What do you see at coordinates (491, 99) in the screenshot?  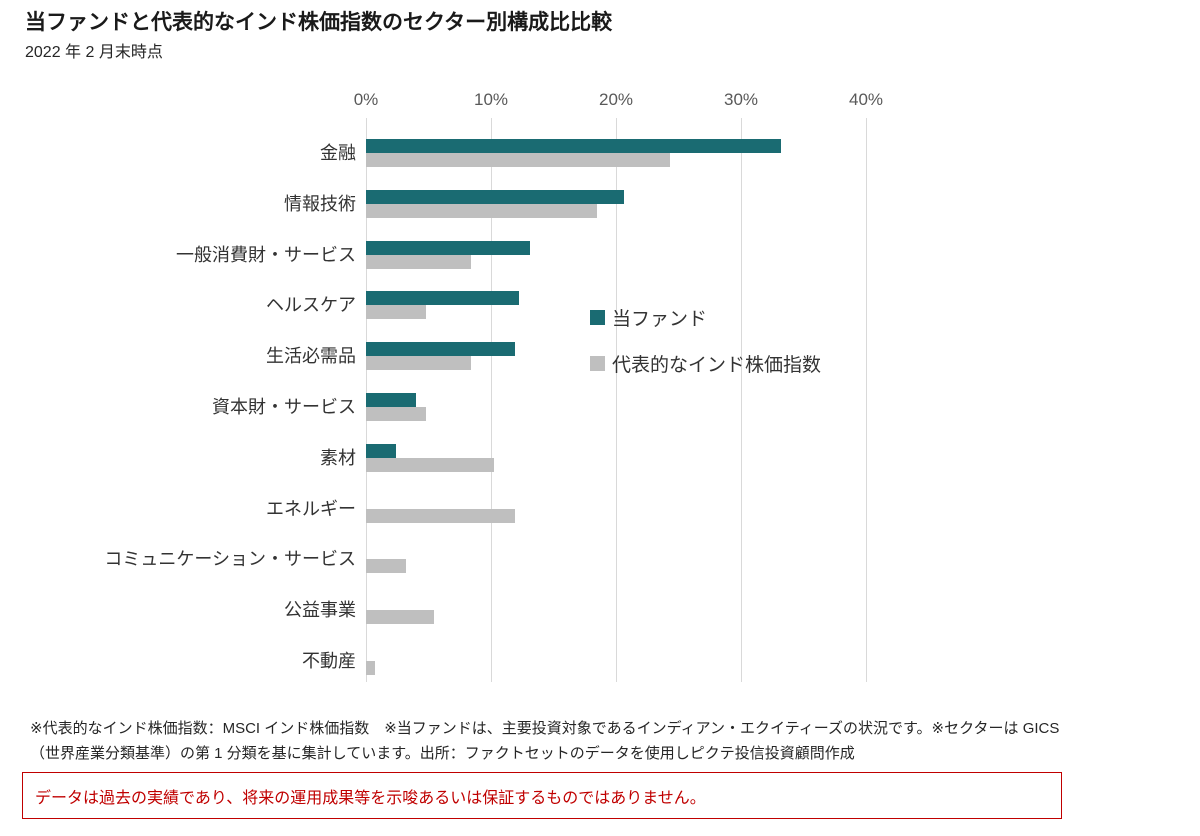 I see `x-axis-tick-label: 10%` at bounding box center [491, 99].